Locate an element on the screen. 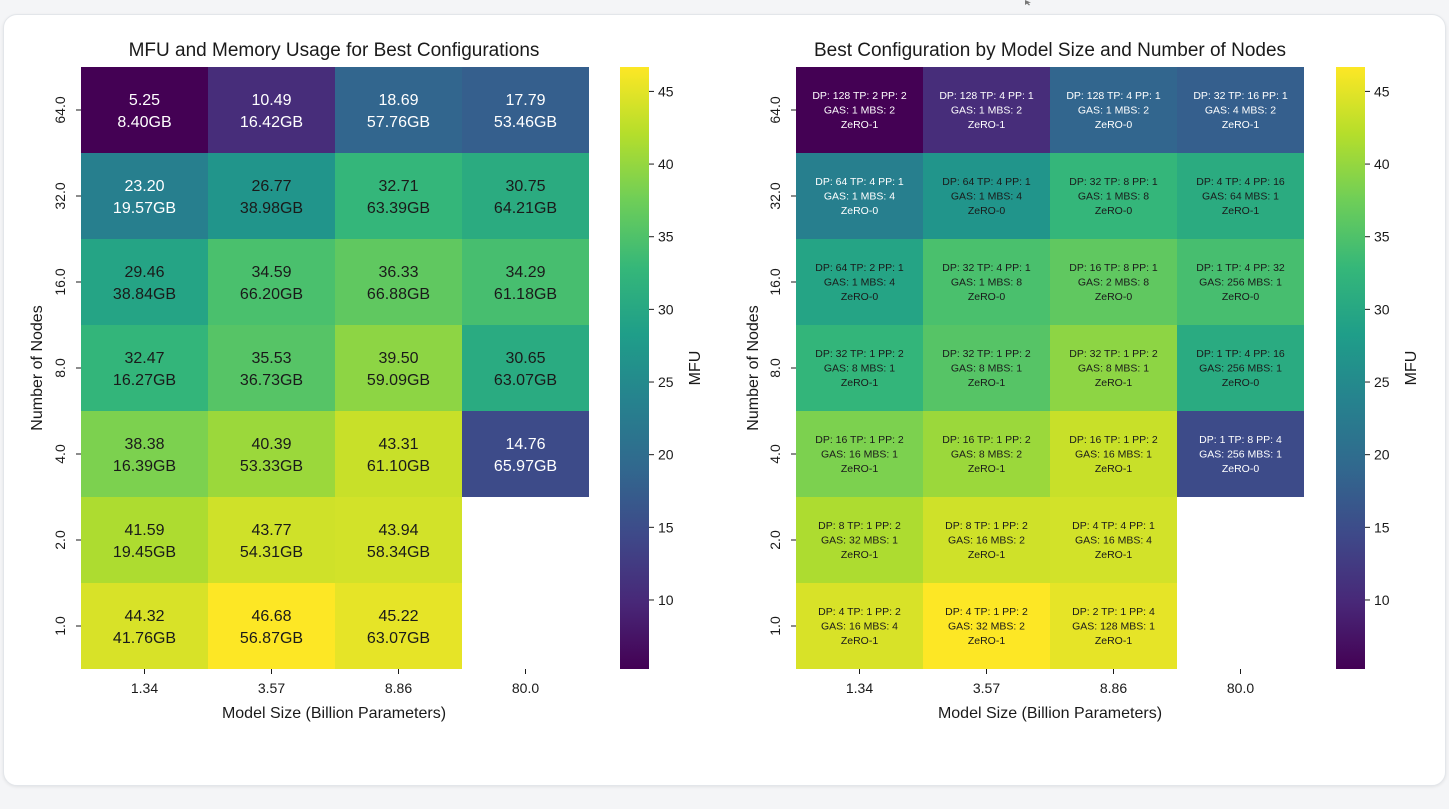 The image size is (1449, 809). cell-memory-label: 59.09GB is located at coordinates (398, 380).